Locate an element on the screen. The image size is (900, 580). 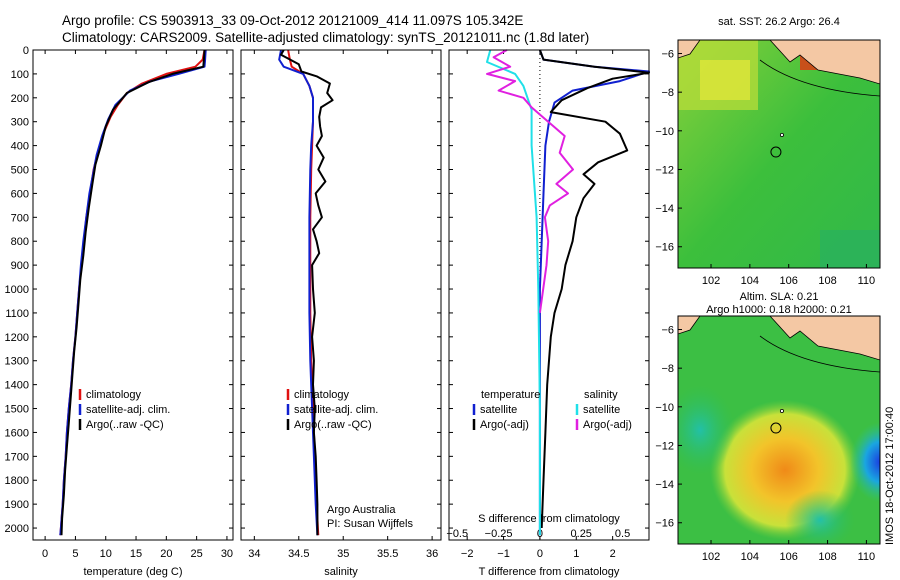
xtick-label: 15 is located at coordinates (136, 554).